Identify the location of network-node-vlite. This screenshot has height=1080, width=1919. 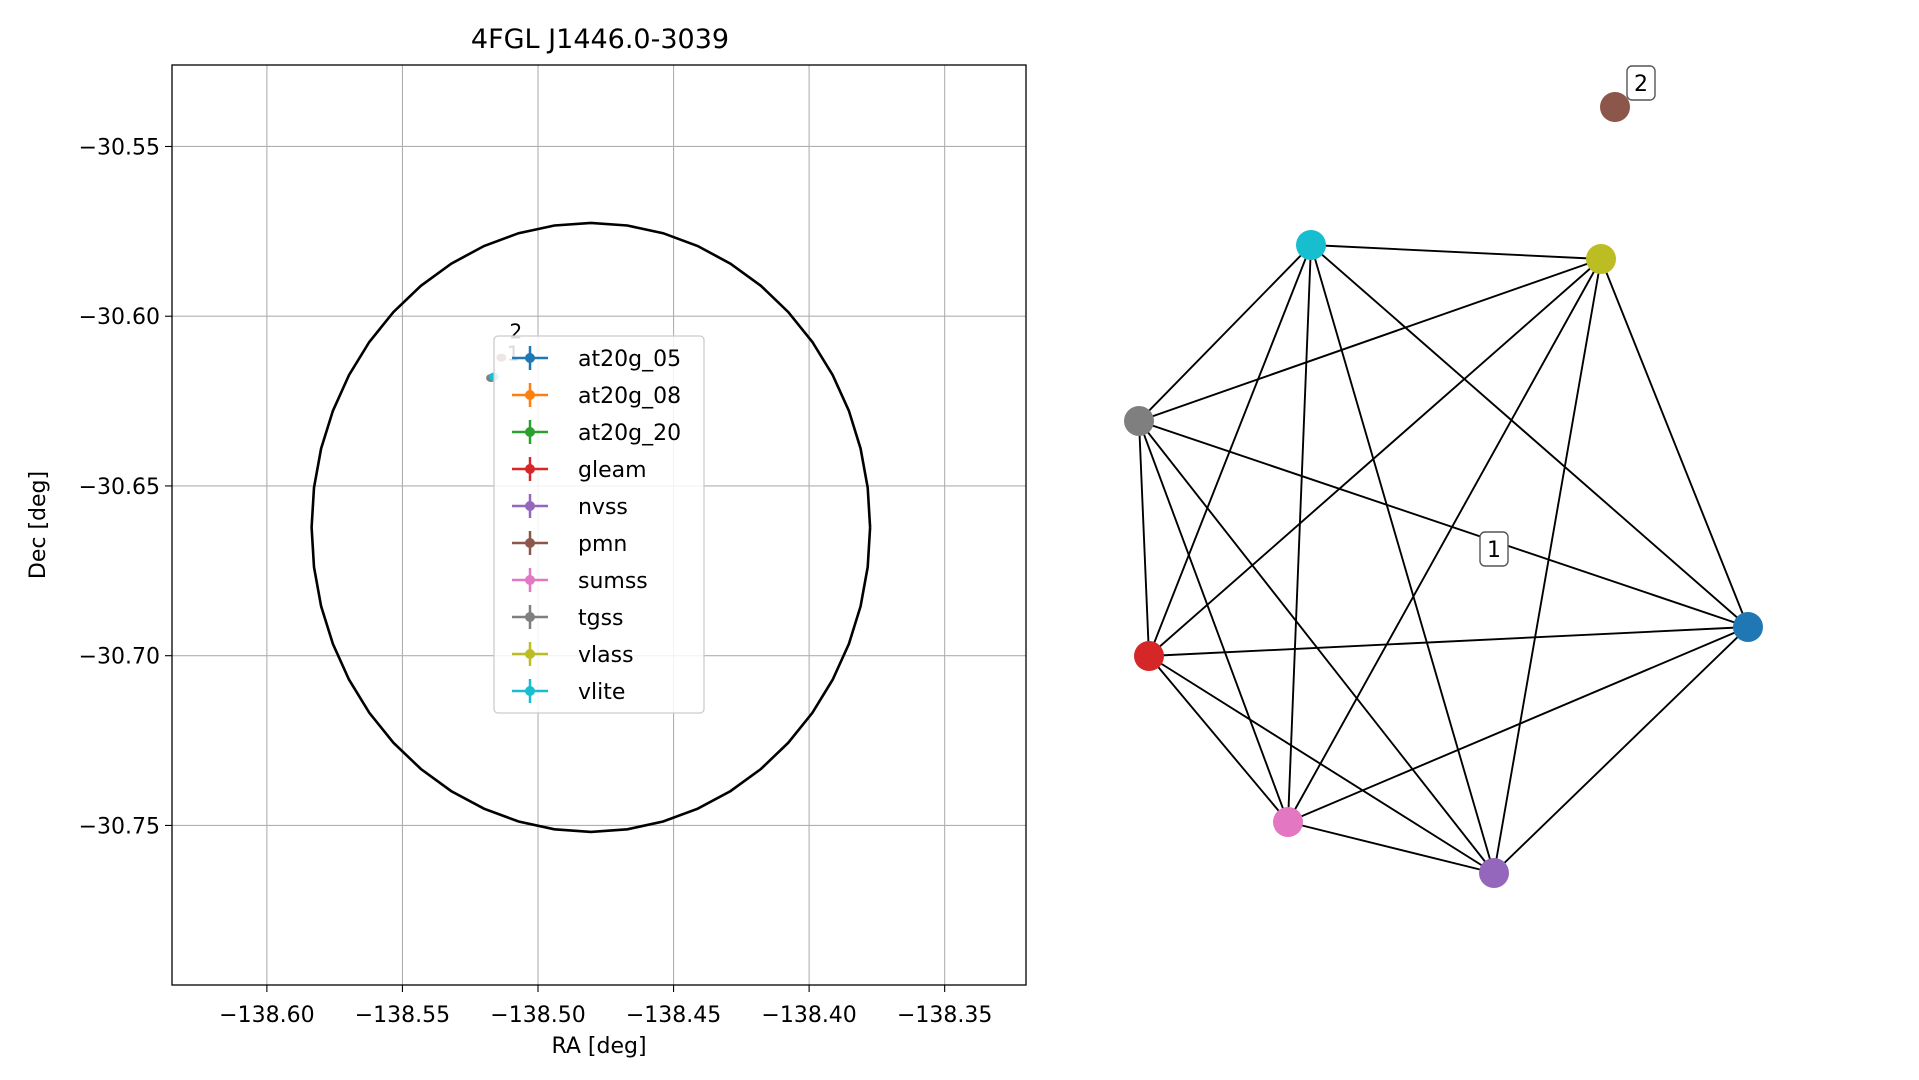
(1311, 245).